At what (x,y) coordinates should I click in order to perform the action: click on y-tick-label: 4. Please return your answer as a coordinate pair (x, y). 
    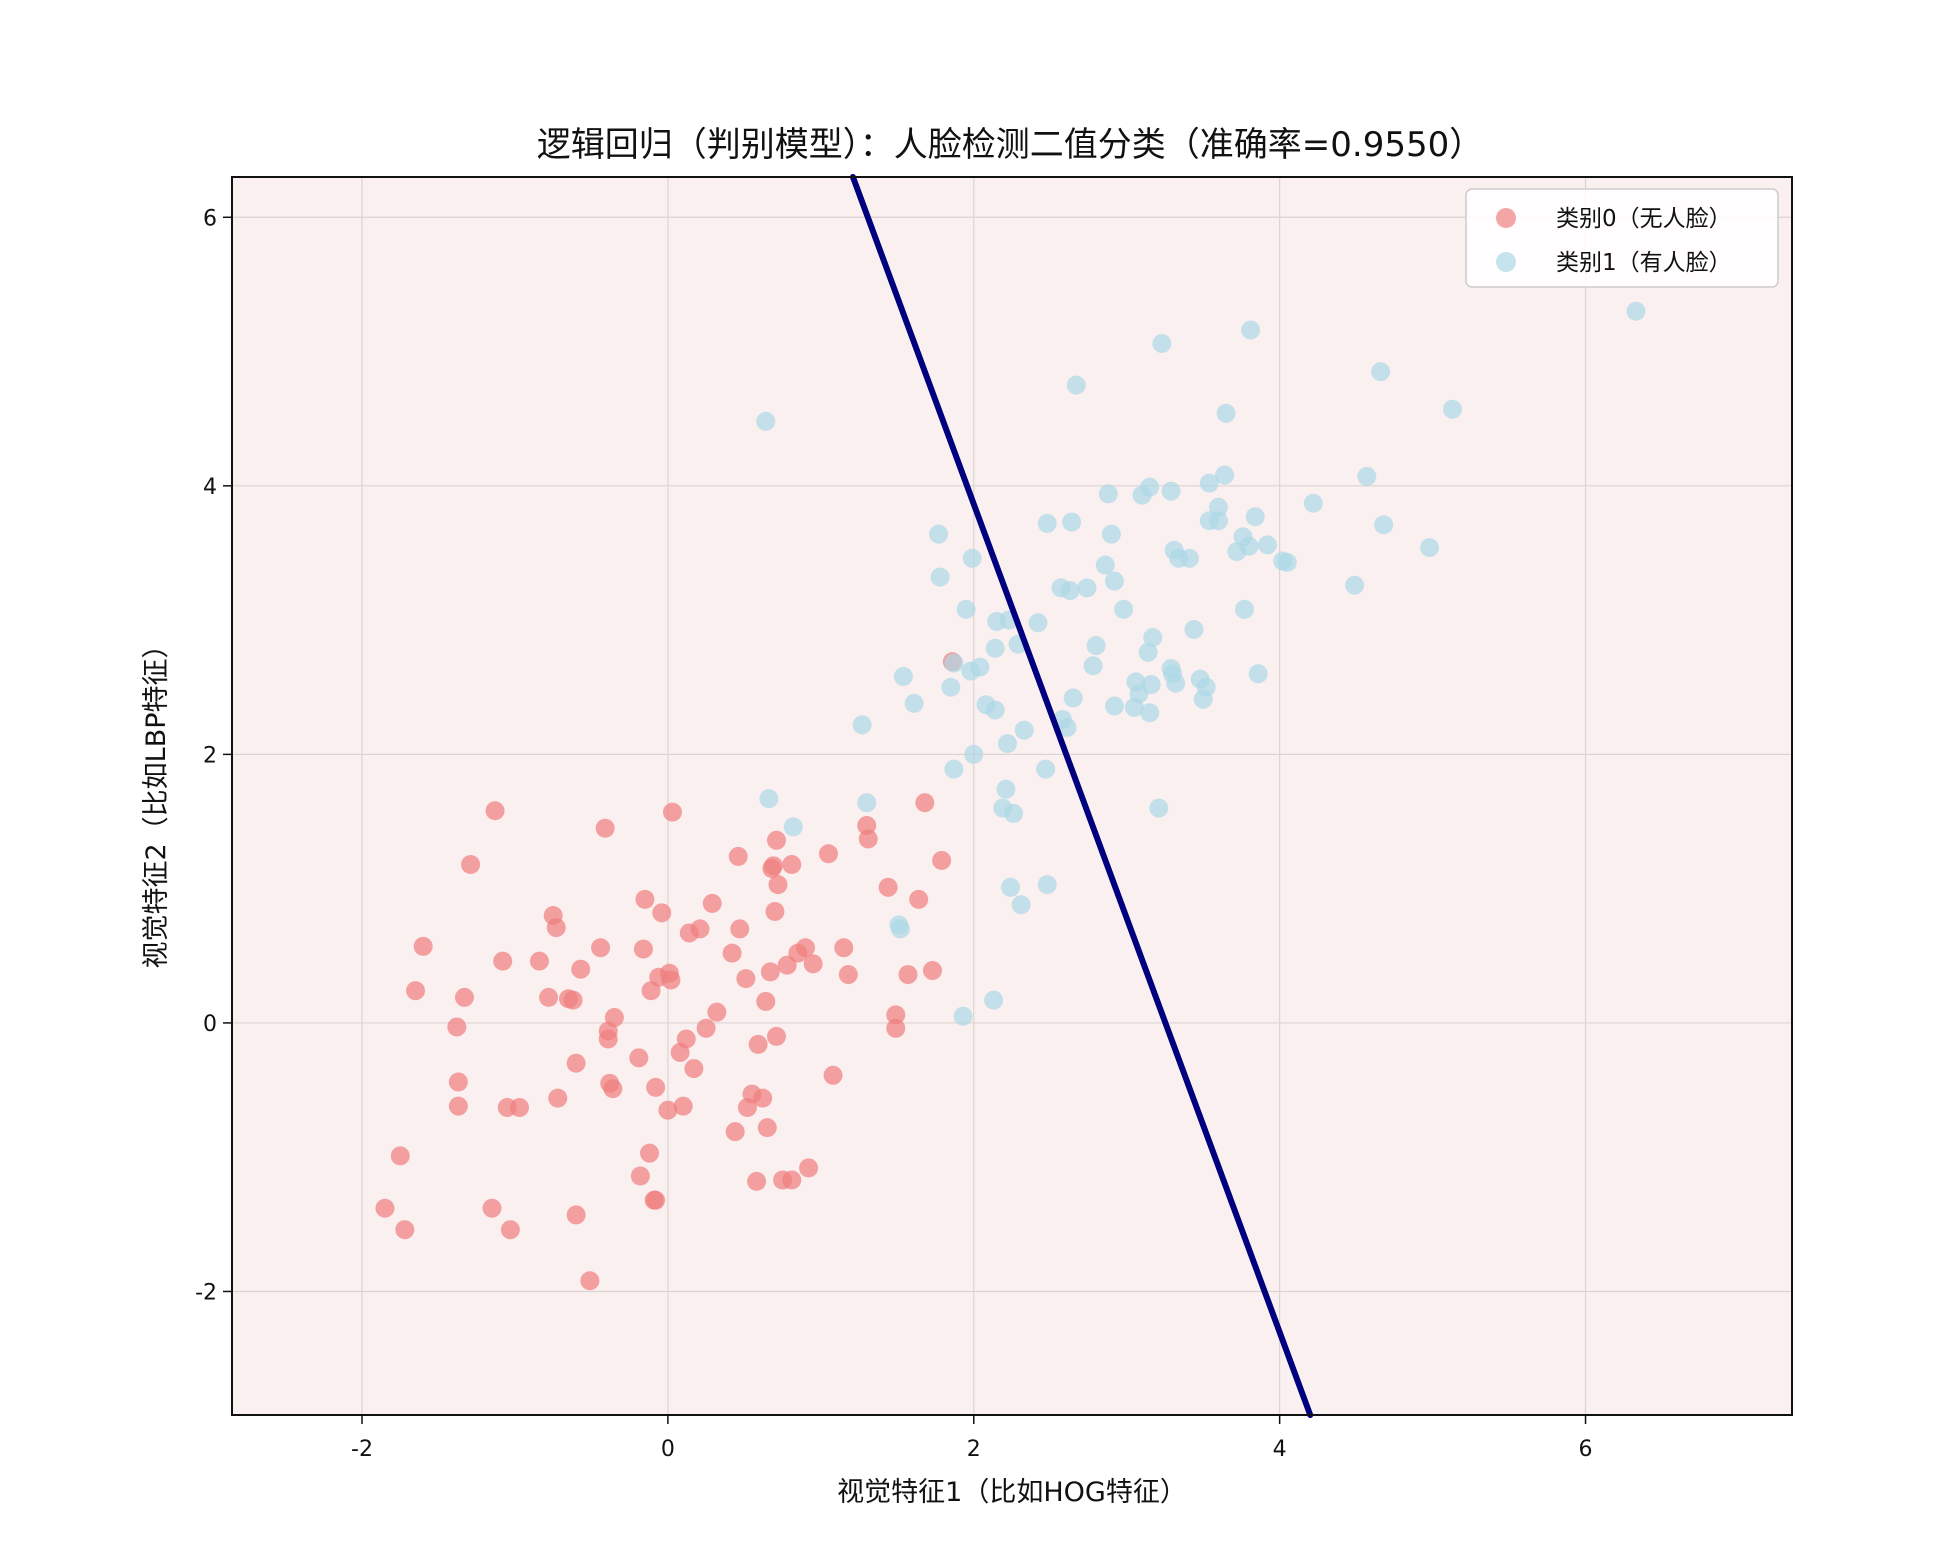
    Looking at the image, I should click on (210, 487).